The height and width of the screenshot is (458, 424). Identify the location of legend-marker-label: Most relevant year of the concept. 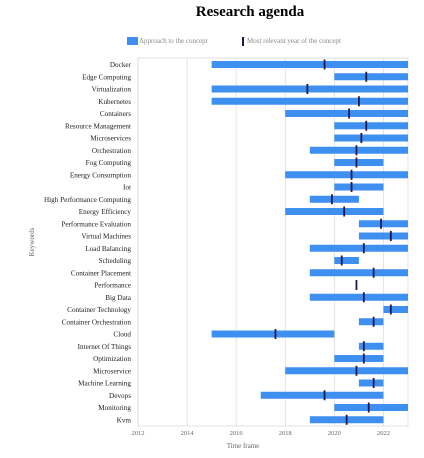
(294, 41).